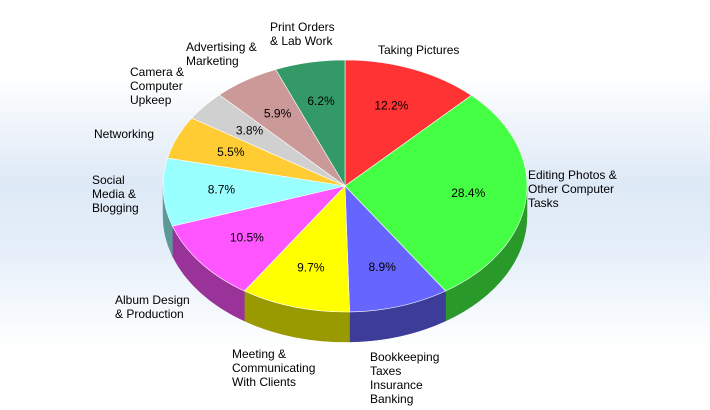 The image size is (710, 410). What do you see at coordinates (383, 267) in the screenshot?
I see `value-label: 8.9%` at bounding box center [383, 267].